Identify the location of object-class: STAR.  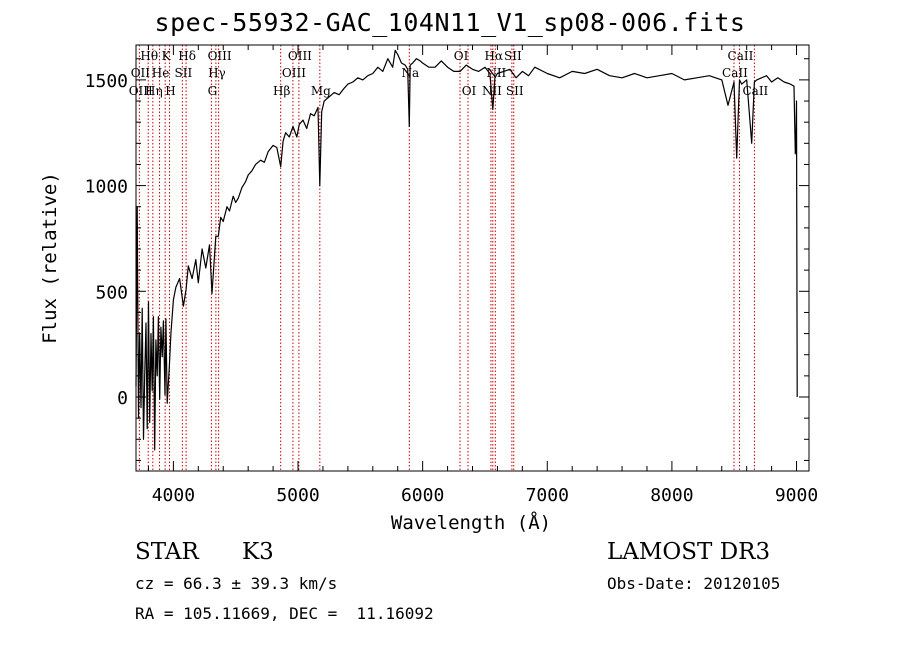
(167, 552).